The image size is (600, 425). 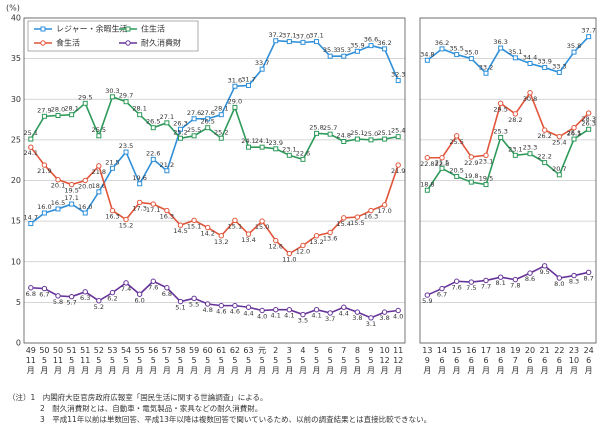 I want to click on series-line, so click(x=508, y=125).